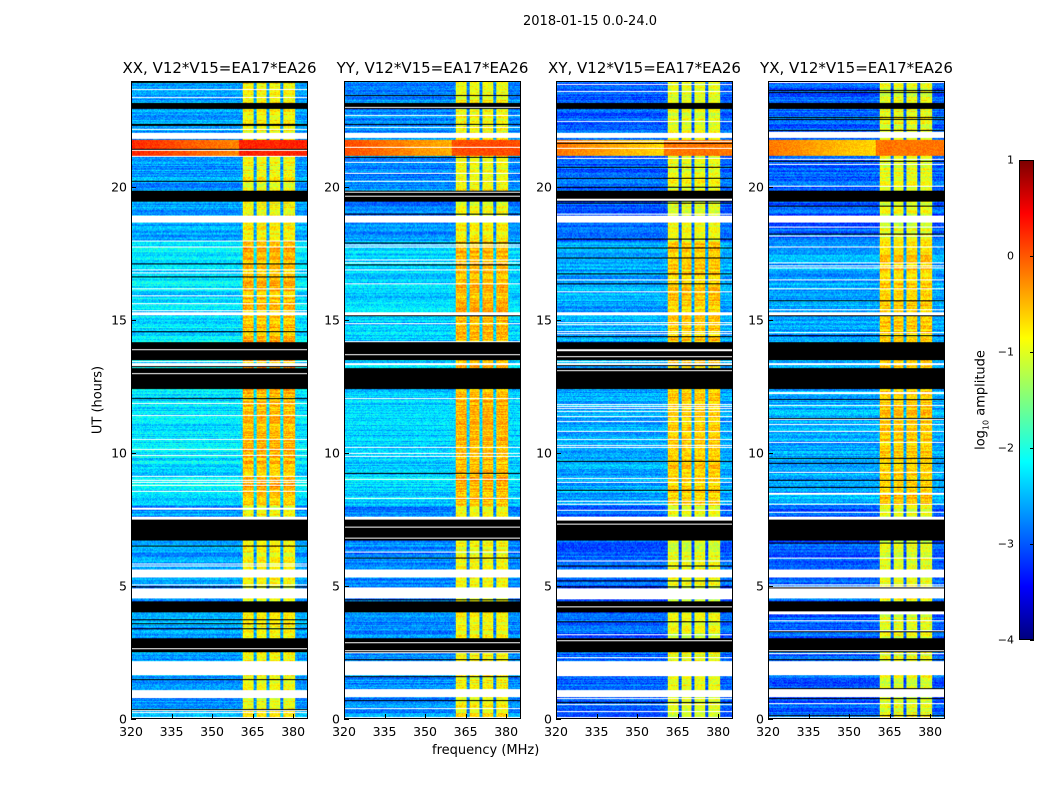 The image size is (1050, 800). I want to click on colorbar-tick-label: −2, so click(1005, 448).